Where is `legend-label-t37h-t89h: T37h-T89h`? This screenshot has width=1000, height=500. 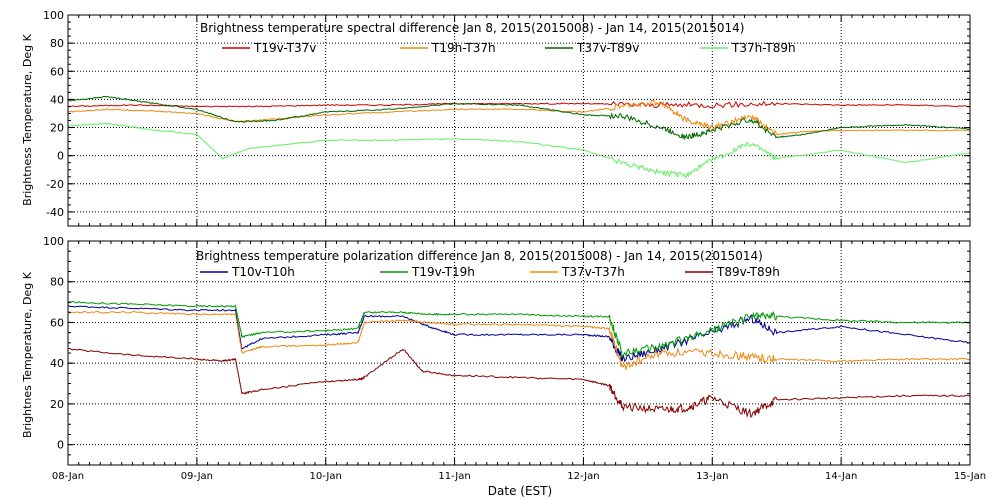 legend-label-t37h-t89h: T37h-T89h is located at coordinates (763, 48).